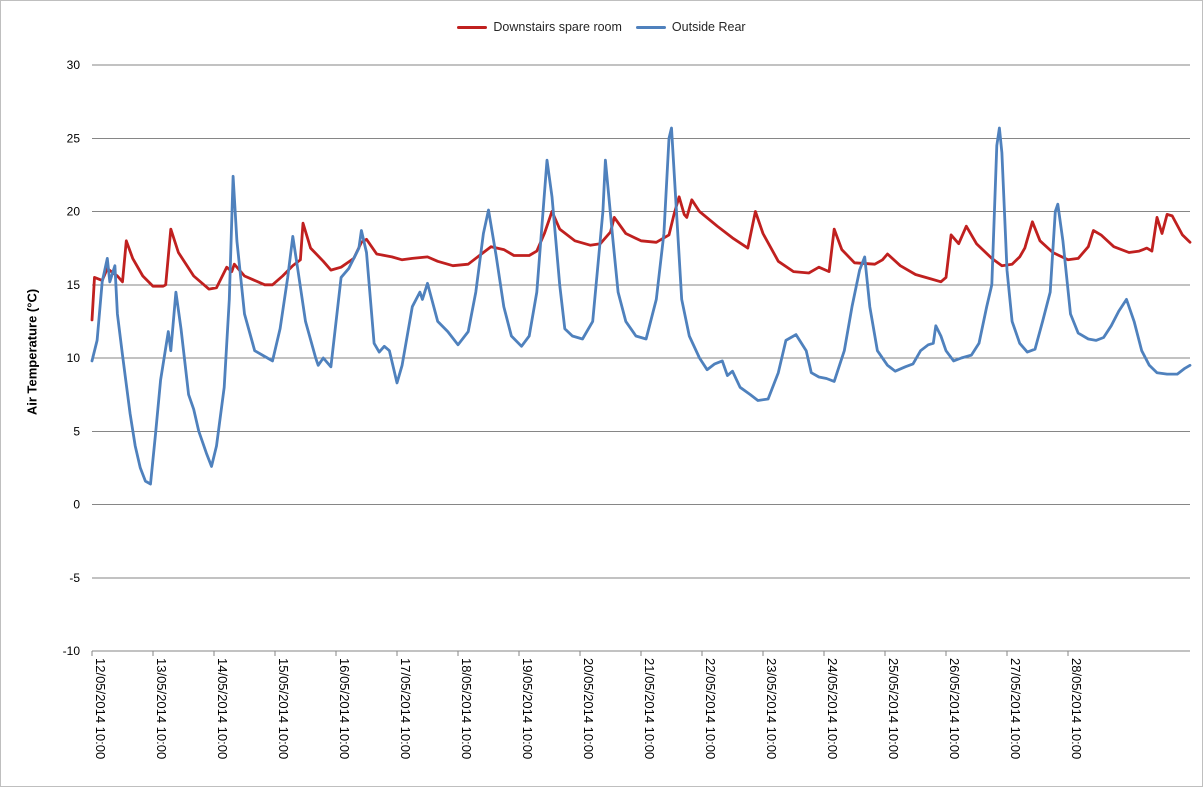 The height and width of the screenshot is (787, 1203). I want to click on y-tick-label: 0, so click(76, 505).